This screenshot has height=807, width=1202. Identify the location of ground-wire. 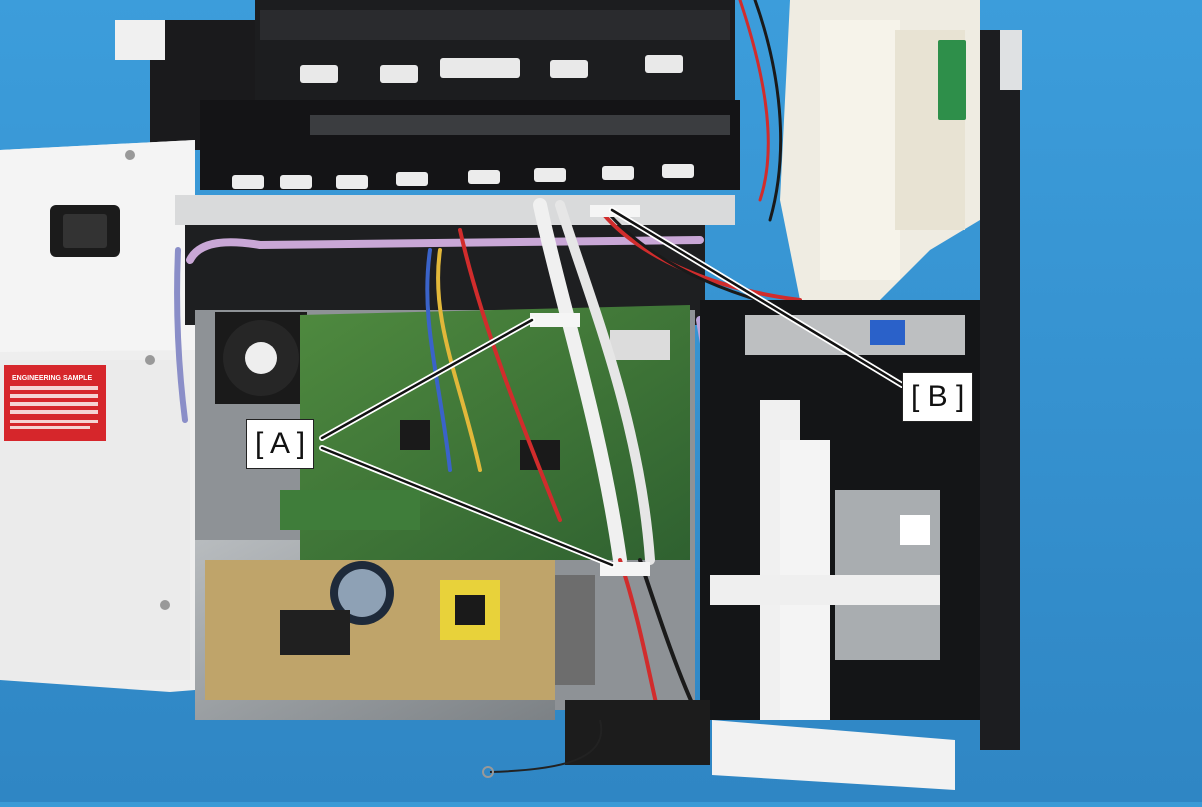
(546, 746).